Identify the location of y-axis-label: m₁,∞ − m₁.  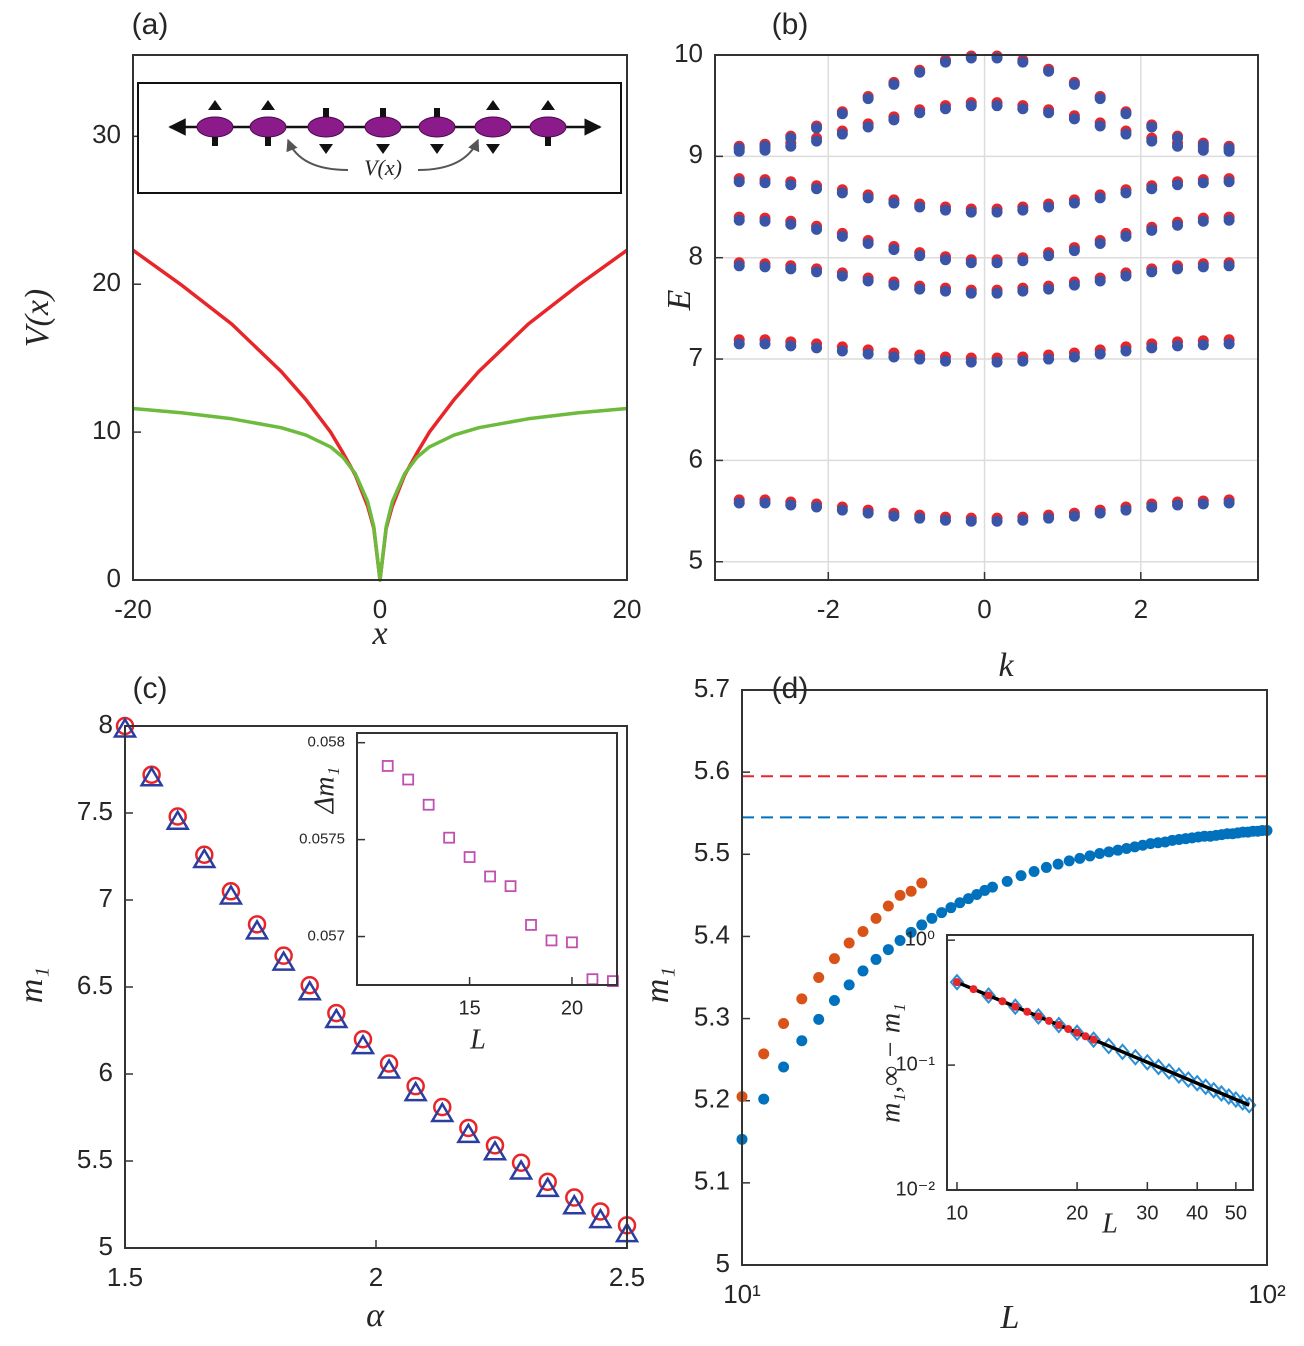
(890, 1063).